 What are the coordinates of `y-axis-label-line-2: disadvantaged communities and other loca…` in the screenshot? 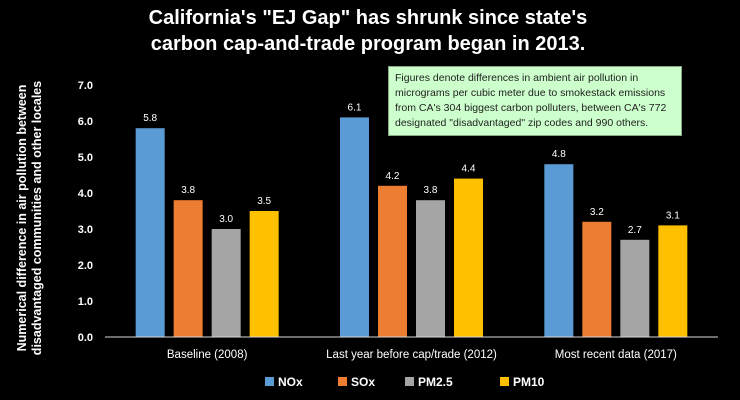 It's located at (37, 218).